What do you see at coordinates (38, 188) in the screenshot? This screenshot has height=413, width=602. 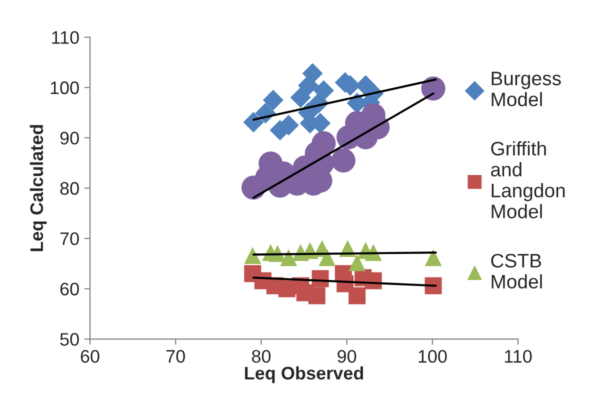 I see `y-axis-title: Leq Calculated` at bounding box center [38, 188].